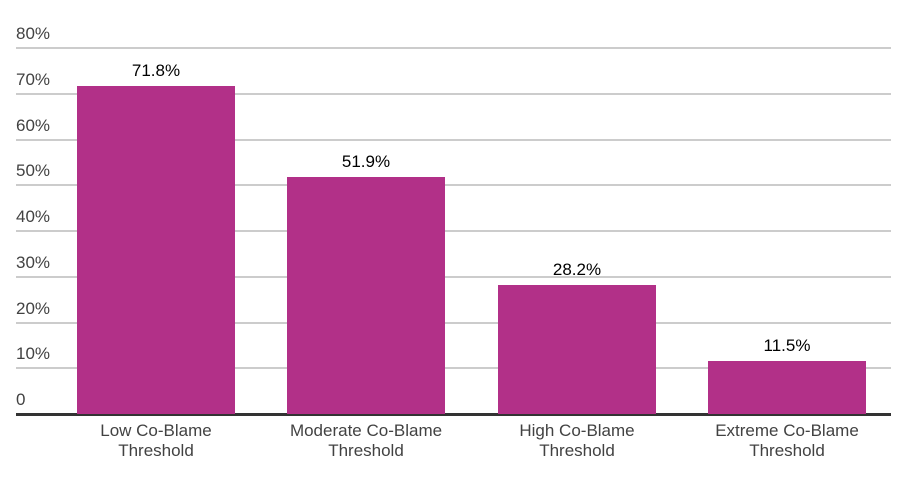 The image size is (914, 486). What do you see at coordinates (787, 387) in the screenshot?
I see `bar-extreme-co-blame-threshold` at bounding box center [787, 387].